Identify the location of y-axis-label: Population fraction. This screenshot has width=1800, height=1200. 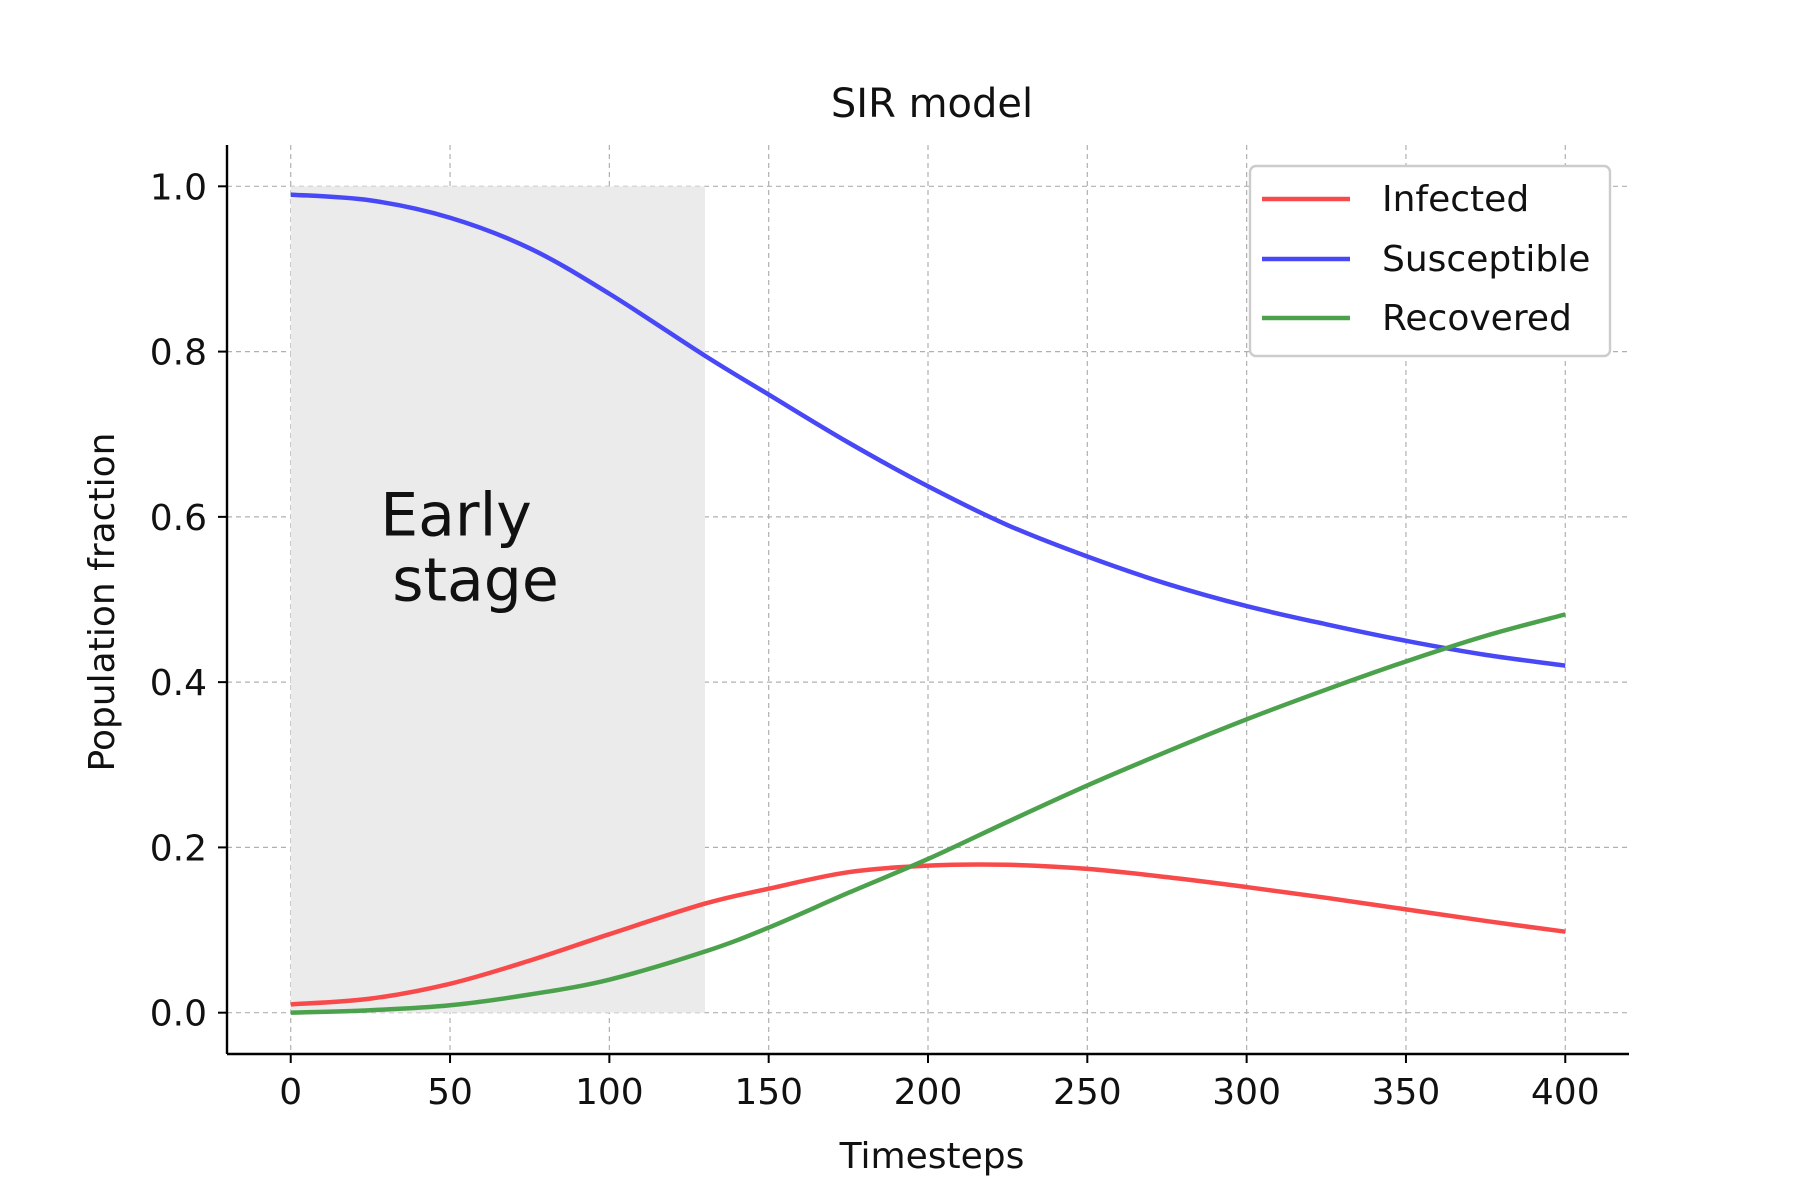
(102, 602).